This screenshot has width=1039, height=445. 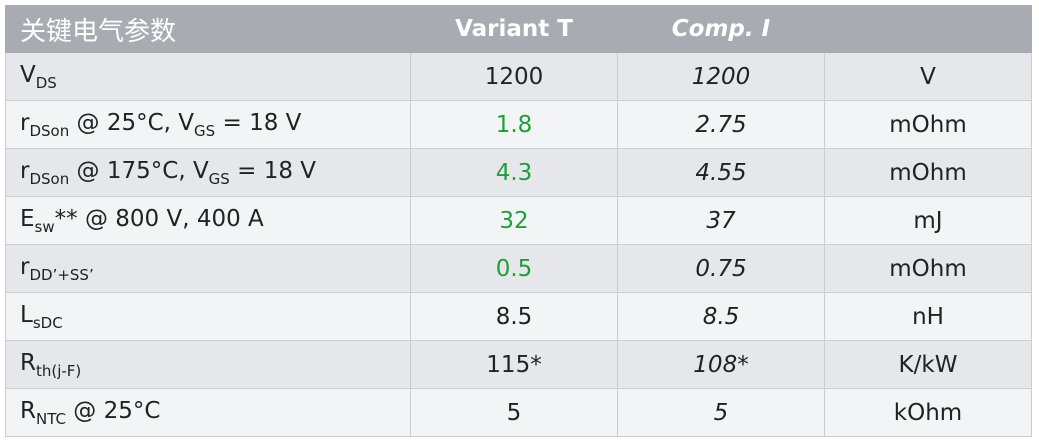 What do you see at coordinates (514, 172) in the screenshot?
I see `variant-value: 4.3` at bounding box center [514, 172].